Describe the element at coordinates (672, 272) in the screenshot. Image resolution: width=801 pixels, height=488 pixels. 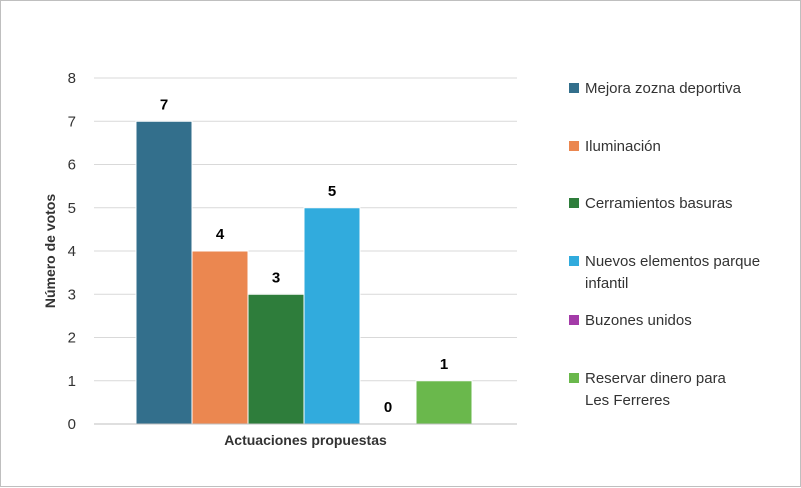
I see `legend-label: Nuevos elementos parque infantil` at that location.